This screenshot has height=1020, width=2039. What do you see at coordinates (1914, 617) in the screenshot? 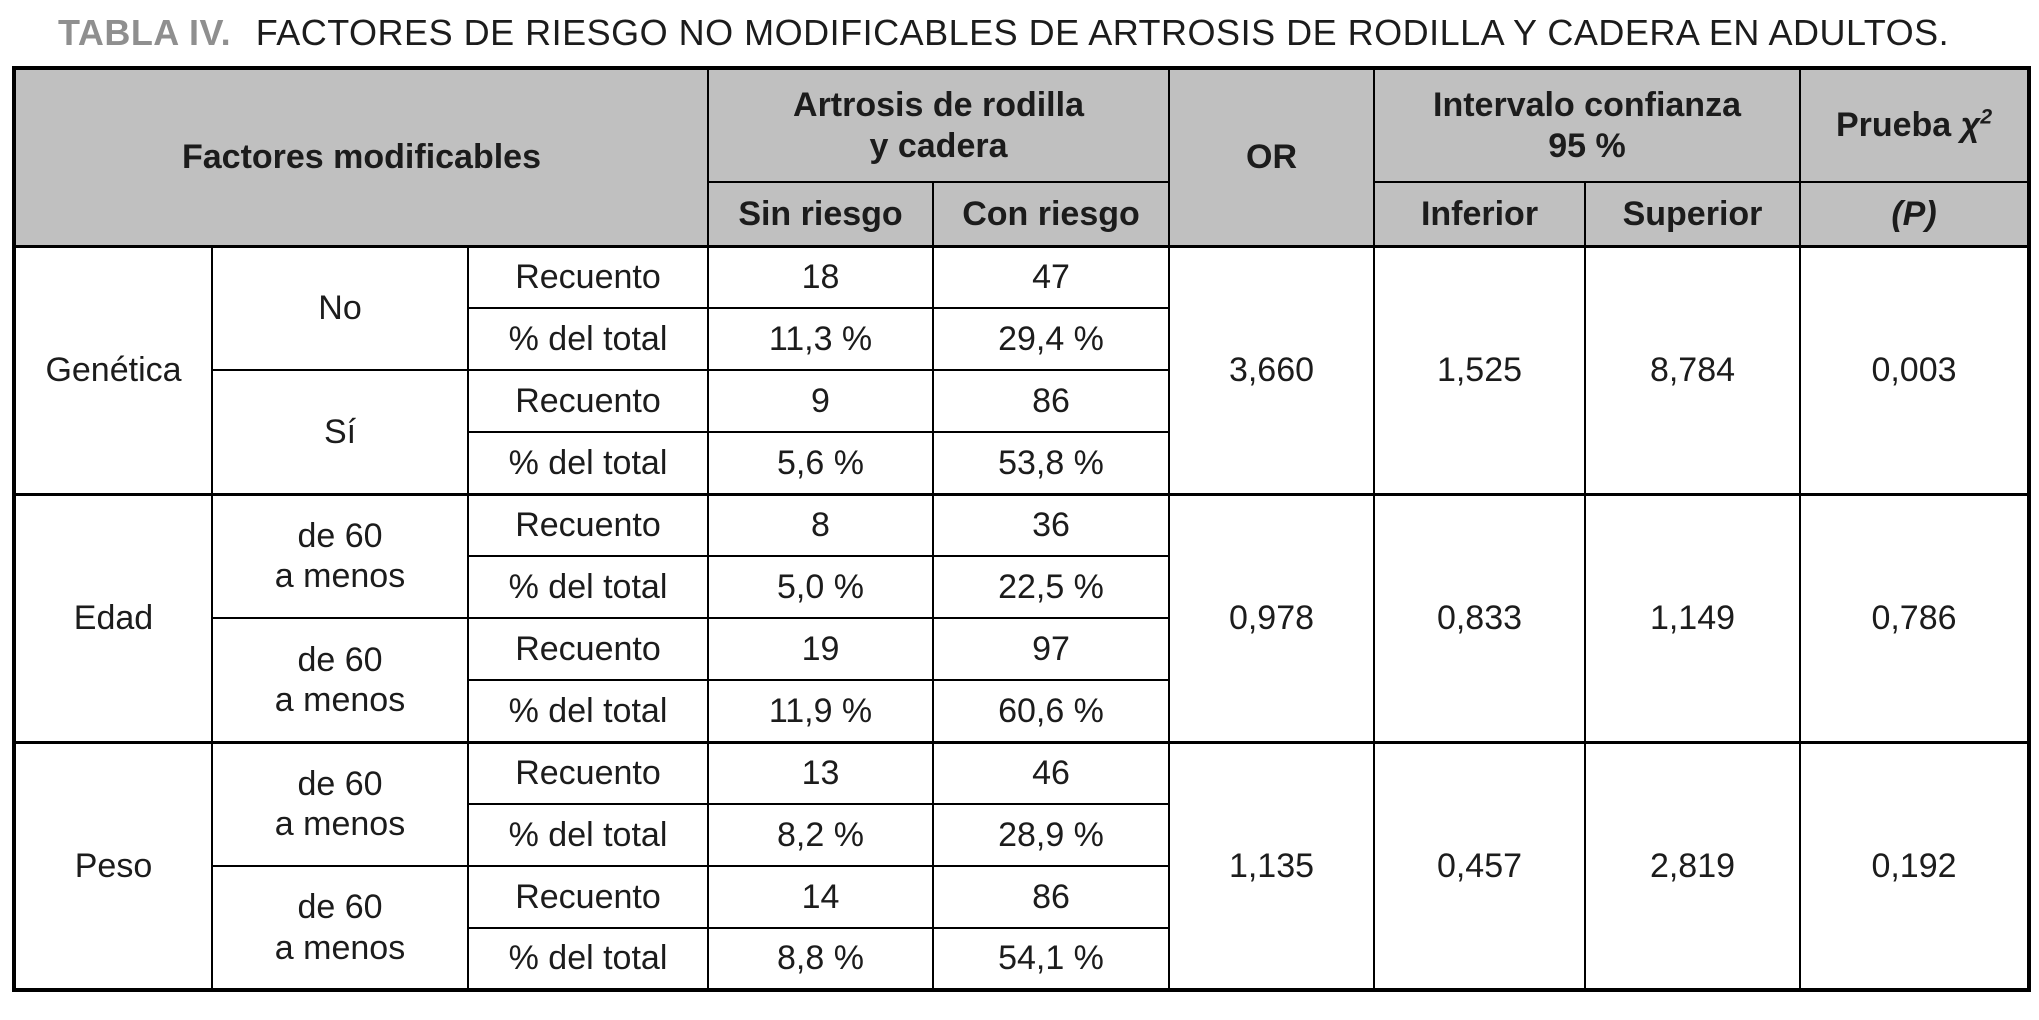
I see `p-value-cell: 0,786` at bounding box center [1914, 617].